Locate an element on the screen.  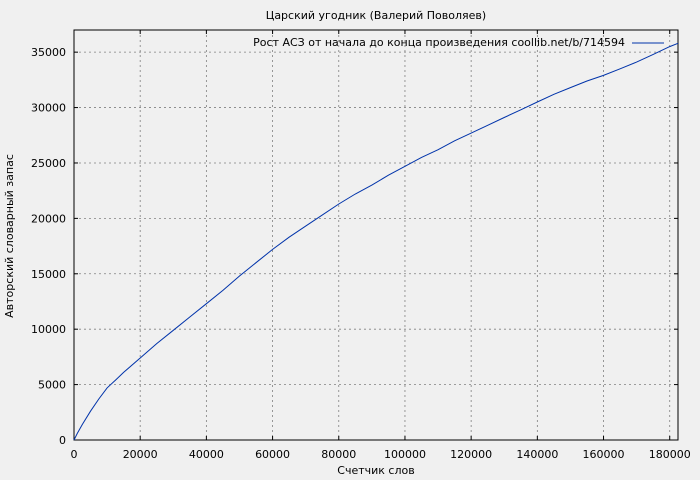
x-tick-label: 120000 is located at coordinates (471, 454).